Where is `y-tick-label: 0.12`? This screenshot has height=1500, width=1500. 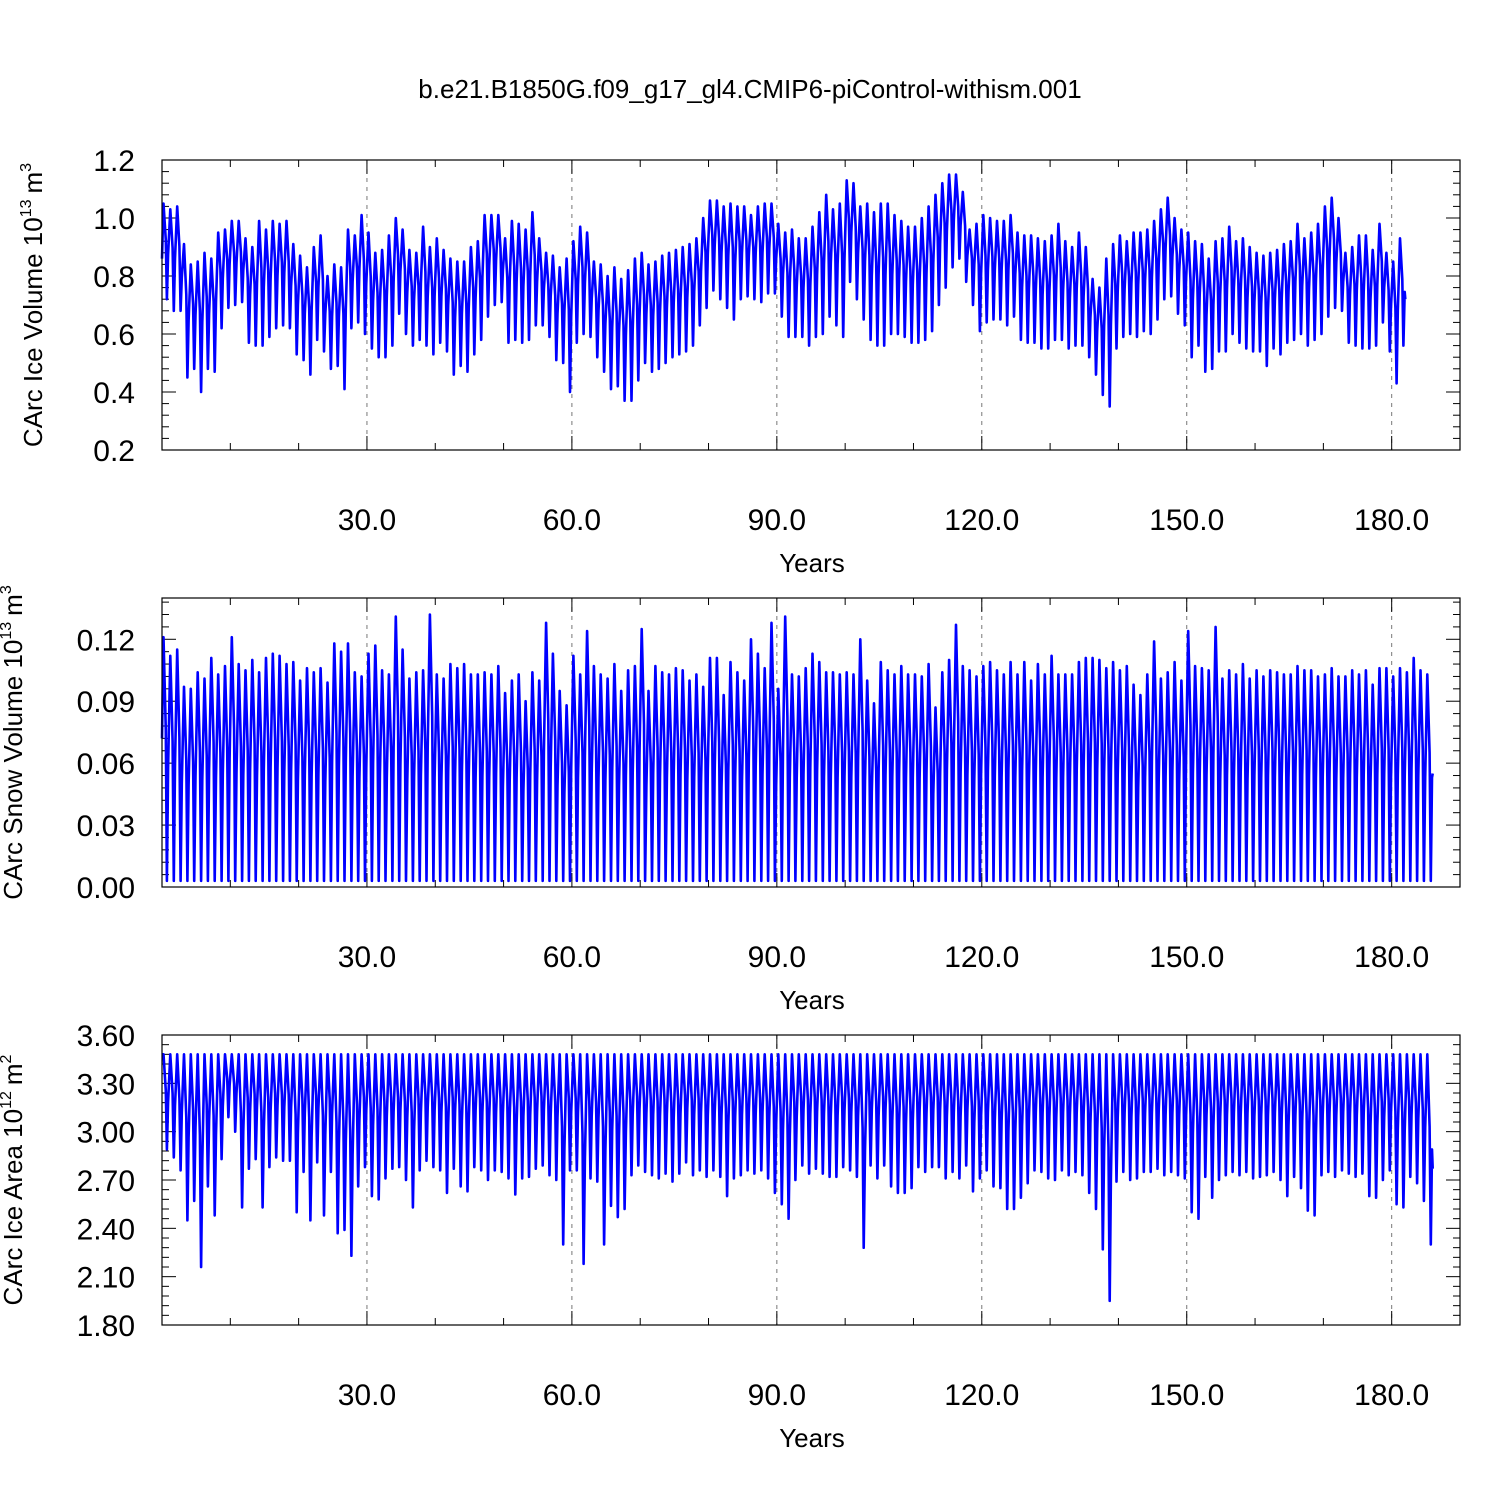
y-tick-label: 0.12 is located at coordinates (106, 640).